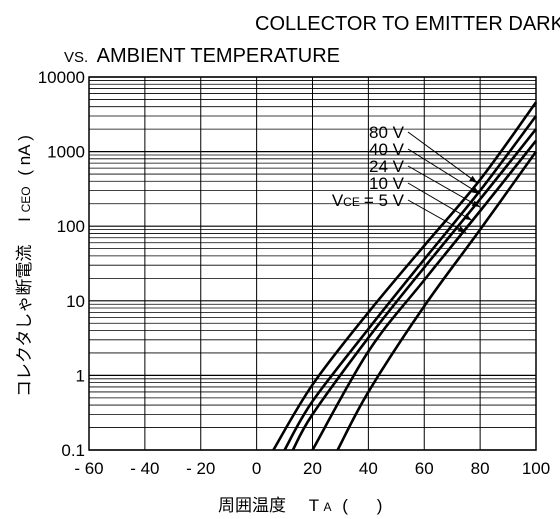 The height and width of the screenshot is (519, 560). I want to click on y-axis-symbol-sub: CEO, so click(26, 199).